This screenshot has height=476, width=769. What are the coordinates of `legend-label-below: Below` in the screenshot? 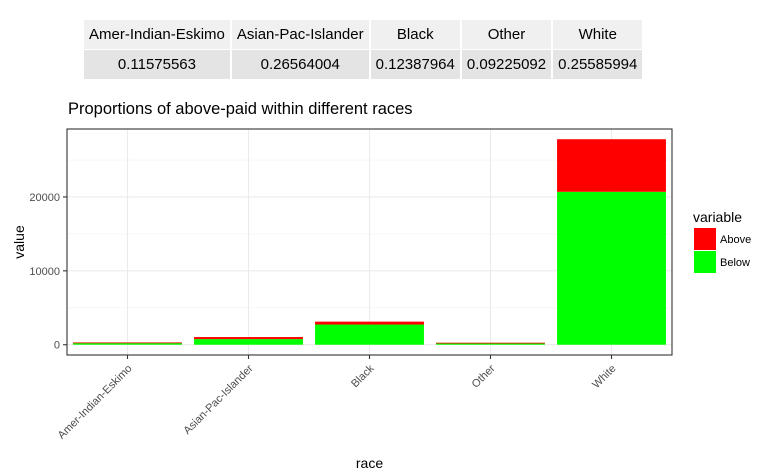 It's located at (735, 263).